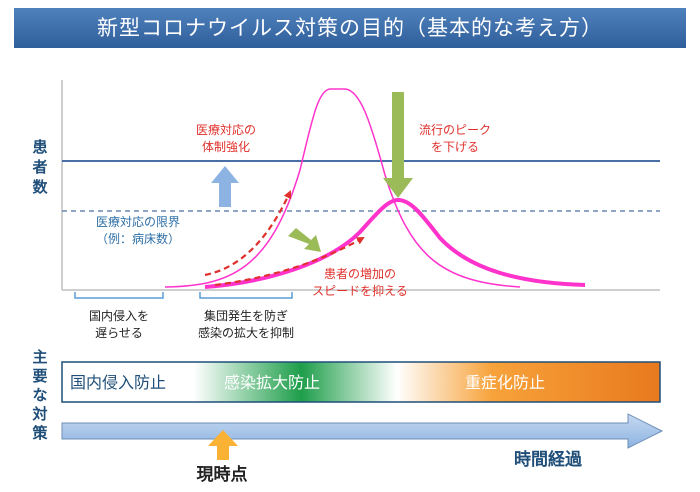  What do you see at coordinates (395, 243) in the screenshot?
I see `peak-curve-flattened` at bounding box center [395, 243].